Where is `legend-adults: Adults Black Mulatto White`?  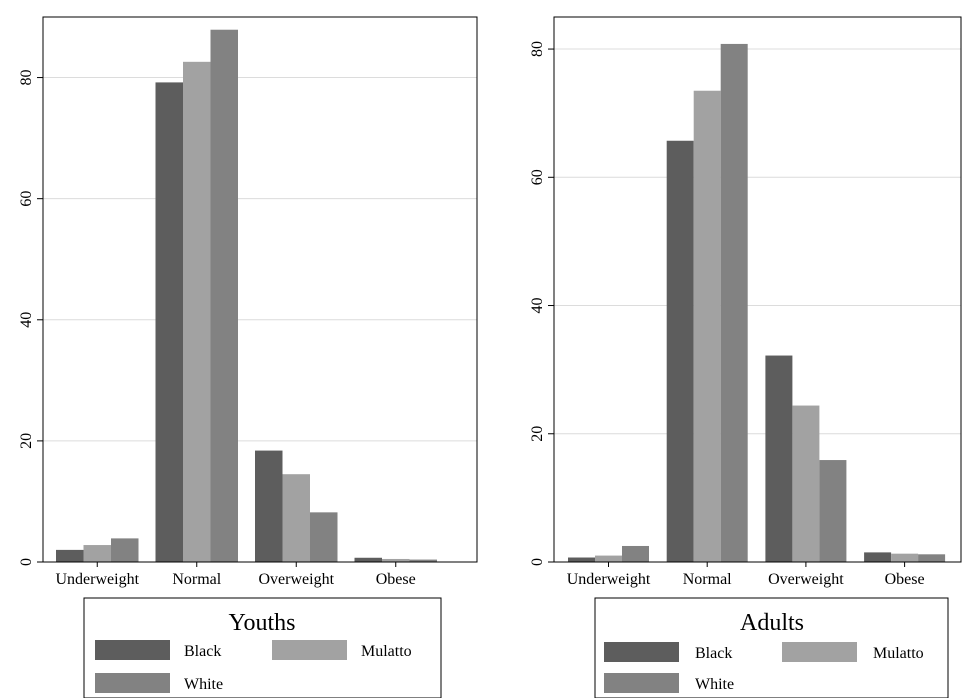
legend-adults: Adults Black Mulatto White is located at coordinates (771, 647).